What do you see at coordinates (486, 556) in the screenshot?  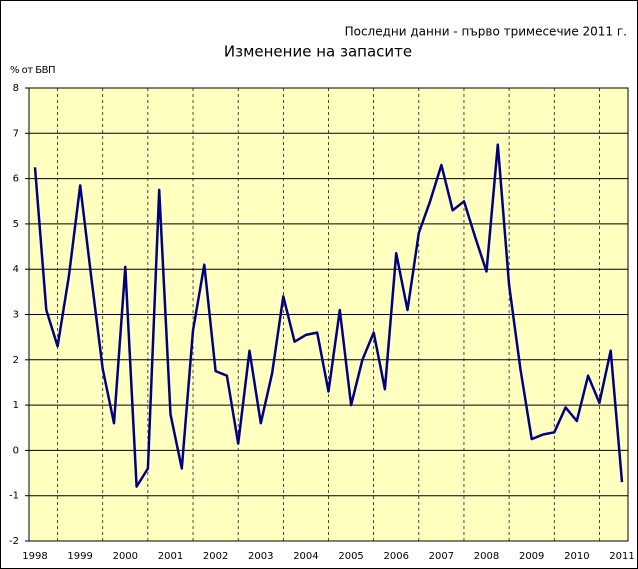 I see `x-tick-label: 2008` at bounding box center [486, 556].